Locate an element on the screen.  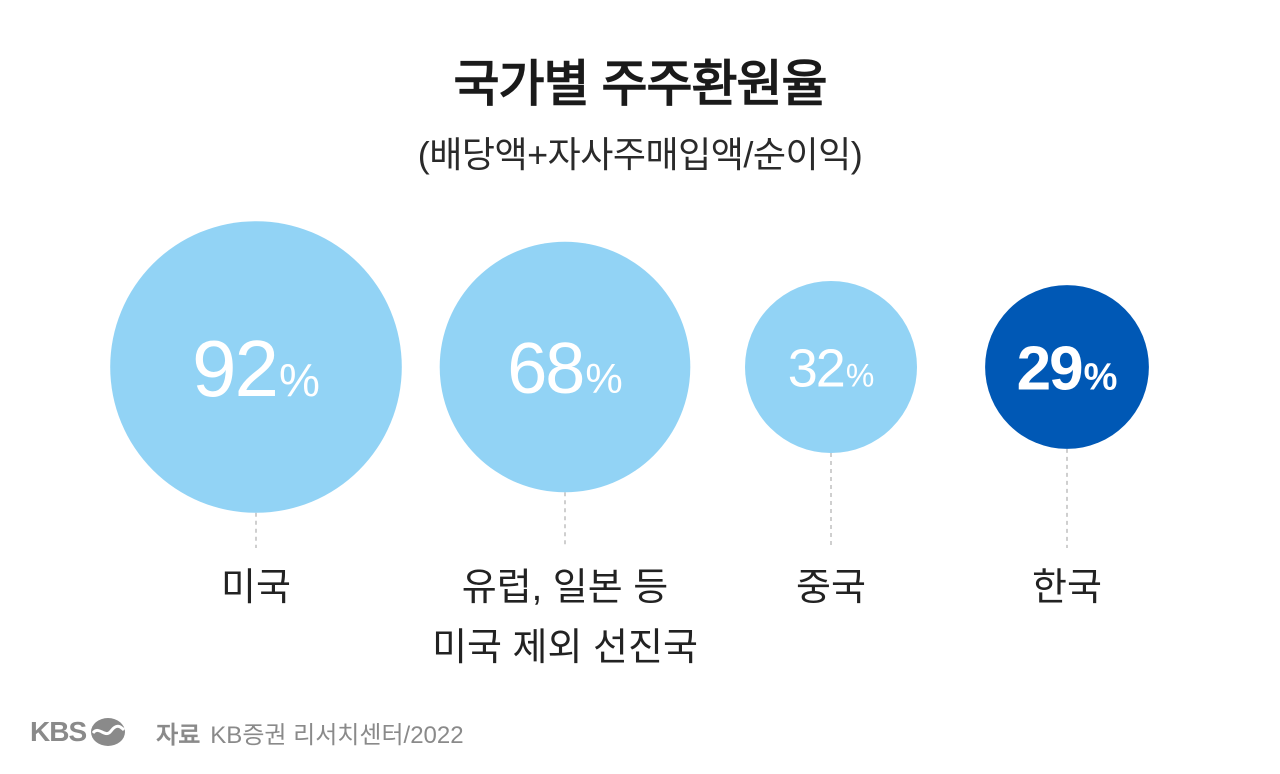
category-label-line: 중국 is located at coordinates (831, 588).